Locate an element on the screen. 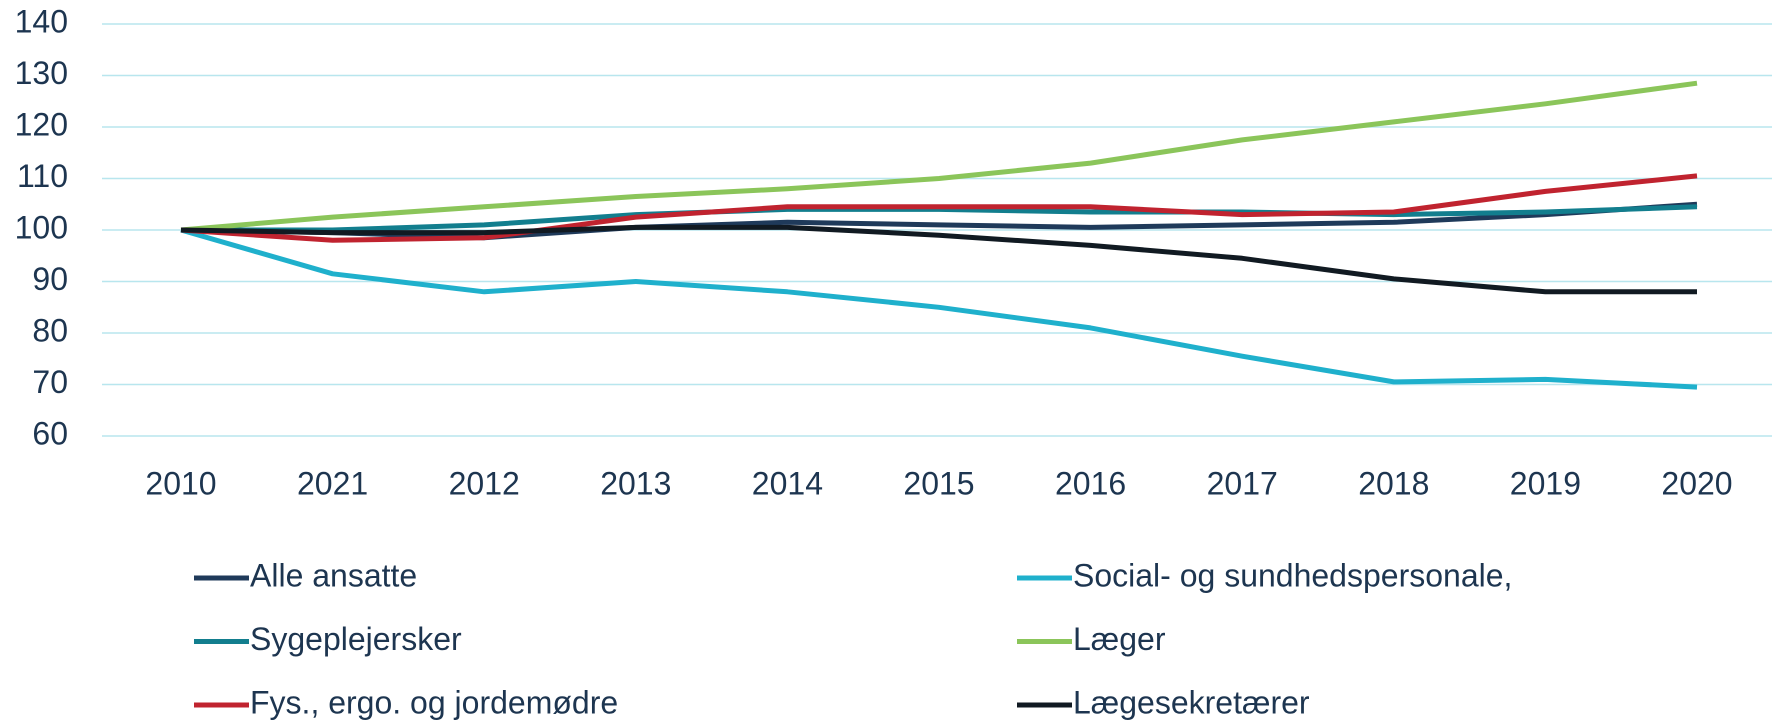 The width and height of the screenshot is (1772, 724). y-tick-label: 60 is located at coordinates (50, 433).